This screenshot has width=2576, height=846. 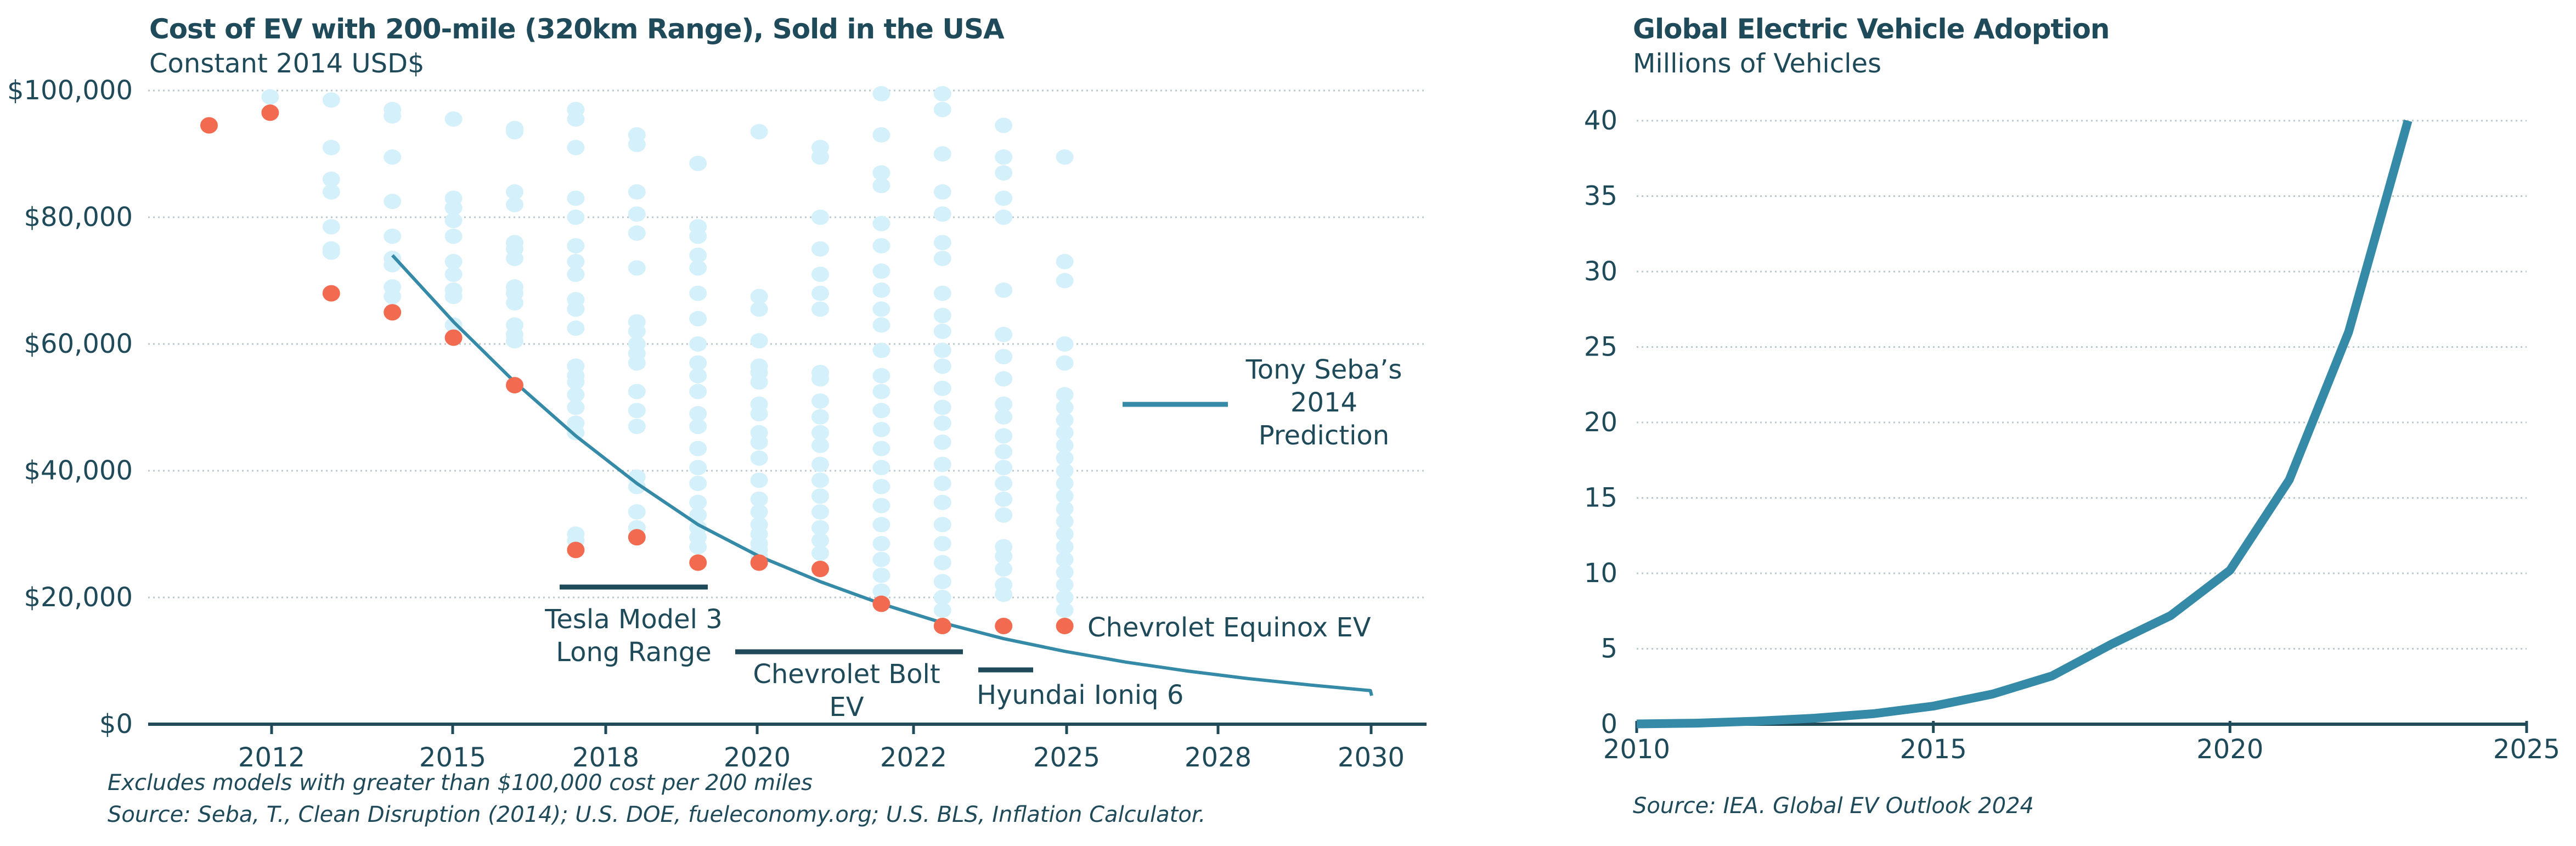 What do you see at coordinates (78, 598) in the screenshot?
I see `y-tick-label: $20,000` at bounding box center [78, 598].